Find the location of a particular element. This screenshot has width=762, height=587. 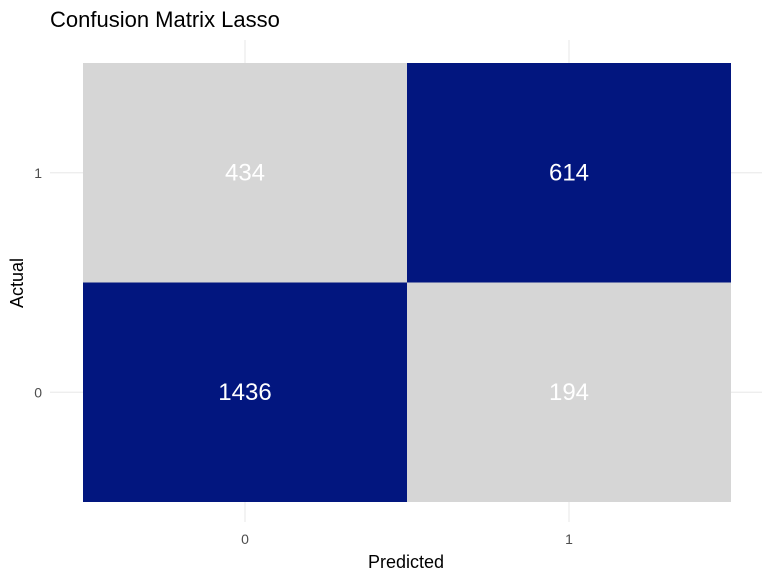

cell-value-label: 434 is located at coordinates (245, 172).